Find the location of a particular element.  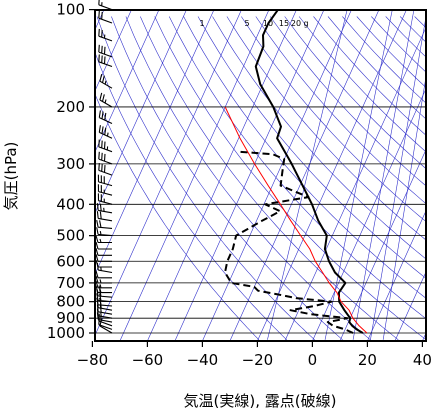

mixing-ratio-label: g is located at coordinates (305, 23).